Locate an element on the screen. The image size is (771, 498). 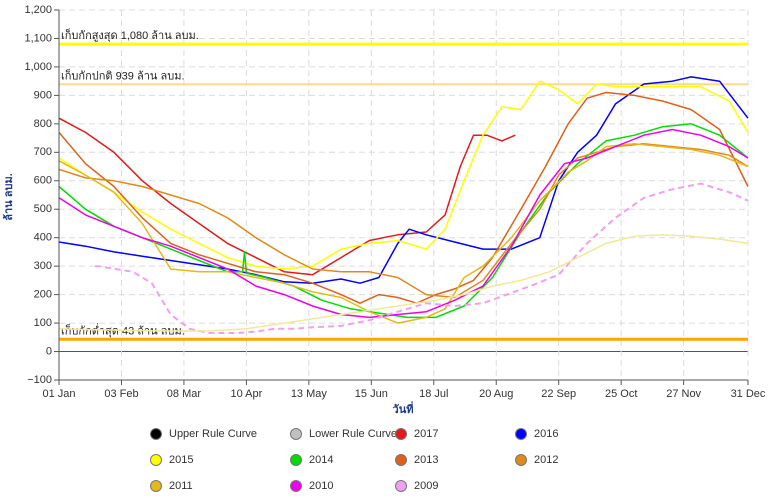
x-tick-label: 18 Jul is located at coordinates (433, 394).